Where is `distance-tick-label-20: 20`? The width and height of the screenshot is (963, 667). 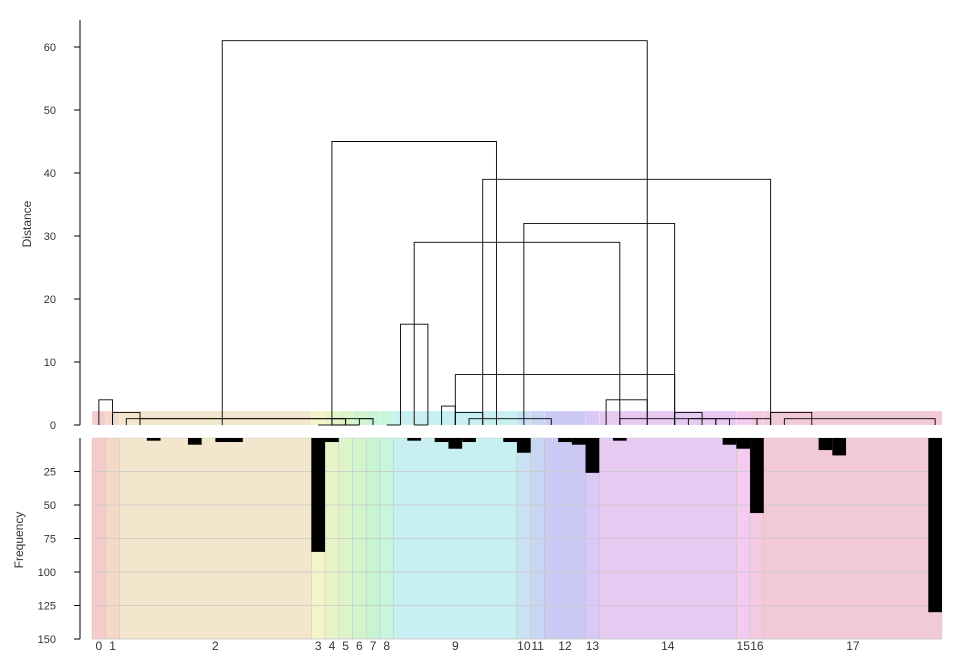 distance-tick-label-20: 20 is located at coordinates (50, 300).